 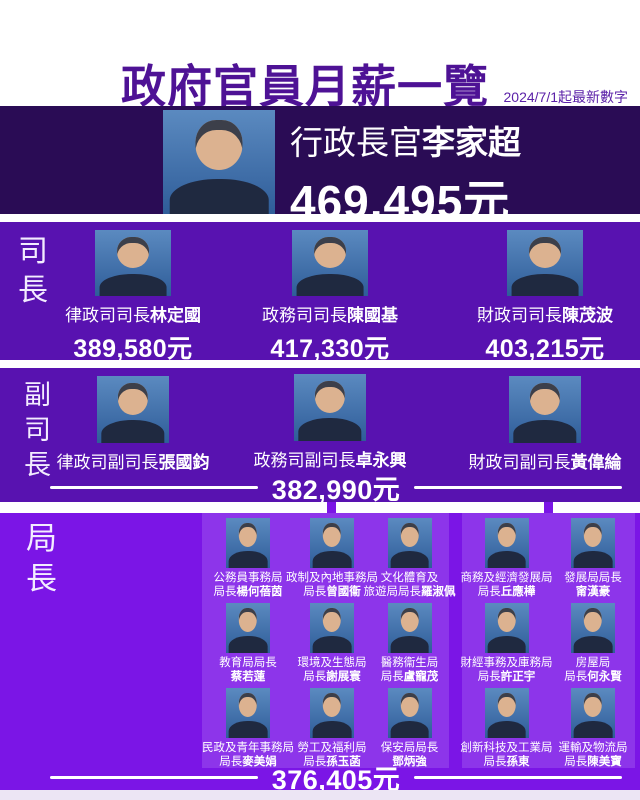 What do you see at coordinates (332, 755) in the screenshot?
I see `official-label: 勞工及福利局 局長孫玉菡` at bounding box center [332, 755].